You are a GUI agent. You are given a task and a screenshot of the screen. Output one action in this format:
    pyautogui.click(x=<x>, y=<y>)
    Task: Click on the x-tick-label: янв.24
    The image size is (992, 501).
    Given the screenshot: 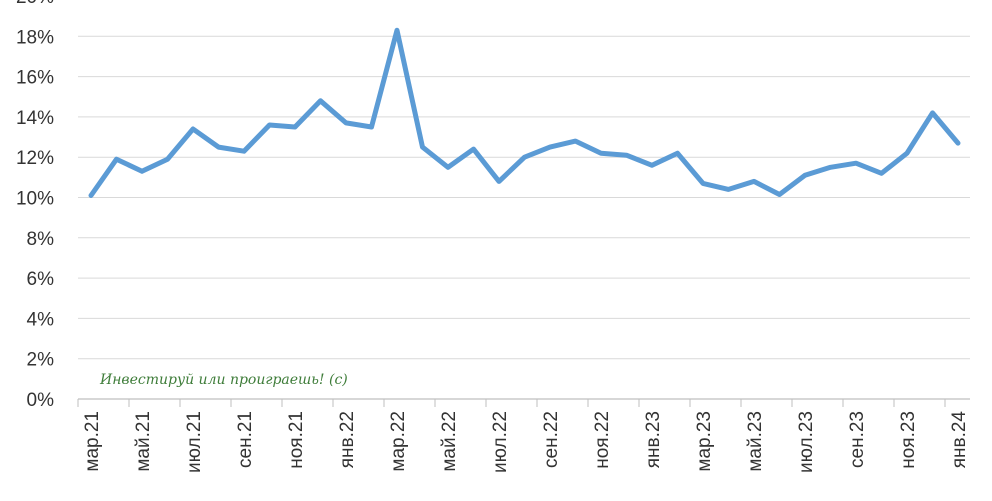 What is the action you would take?
    pyautogui.click(x=959, y=440)
    